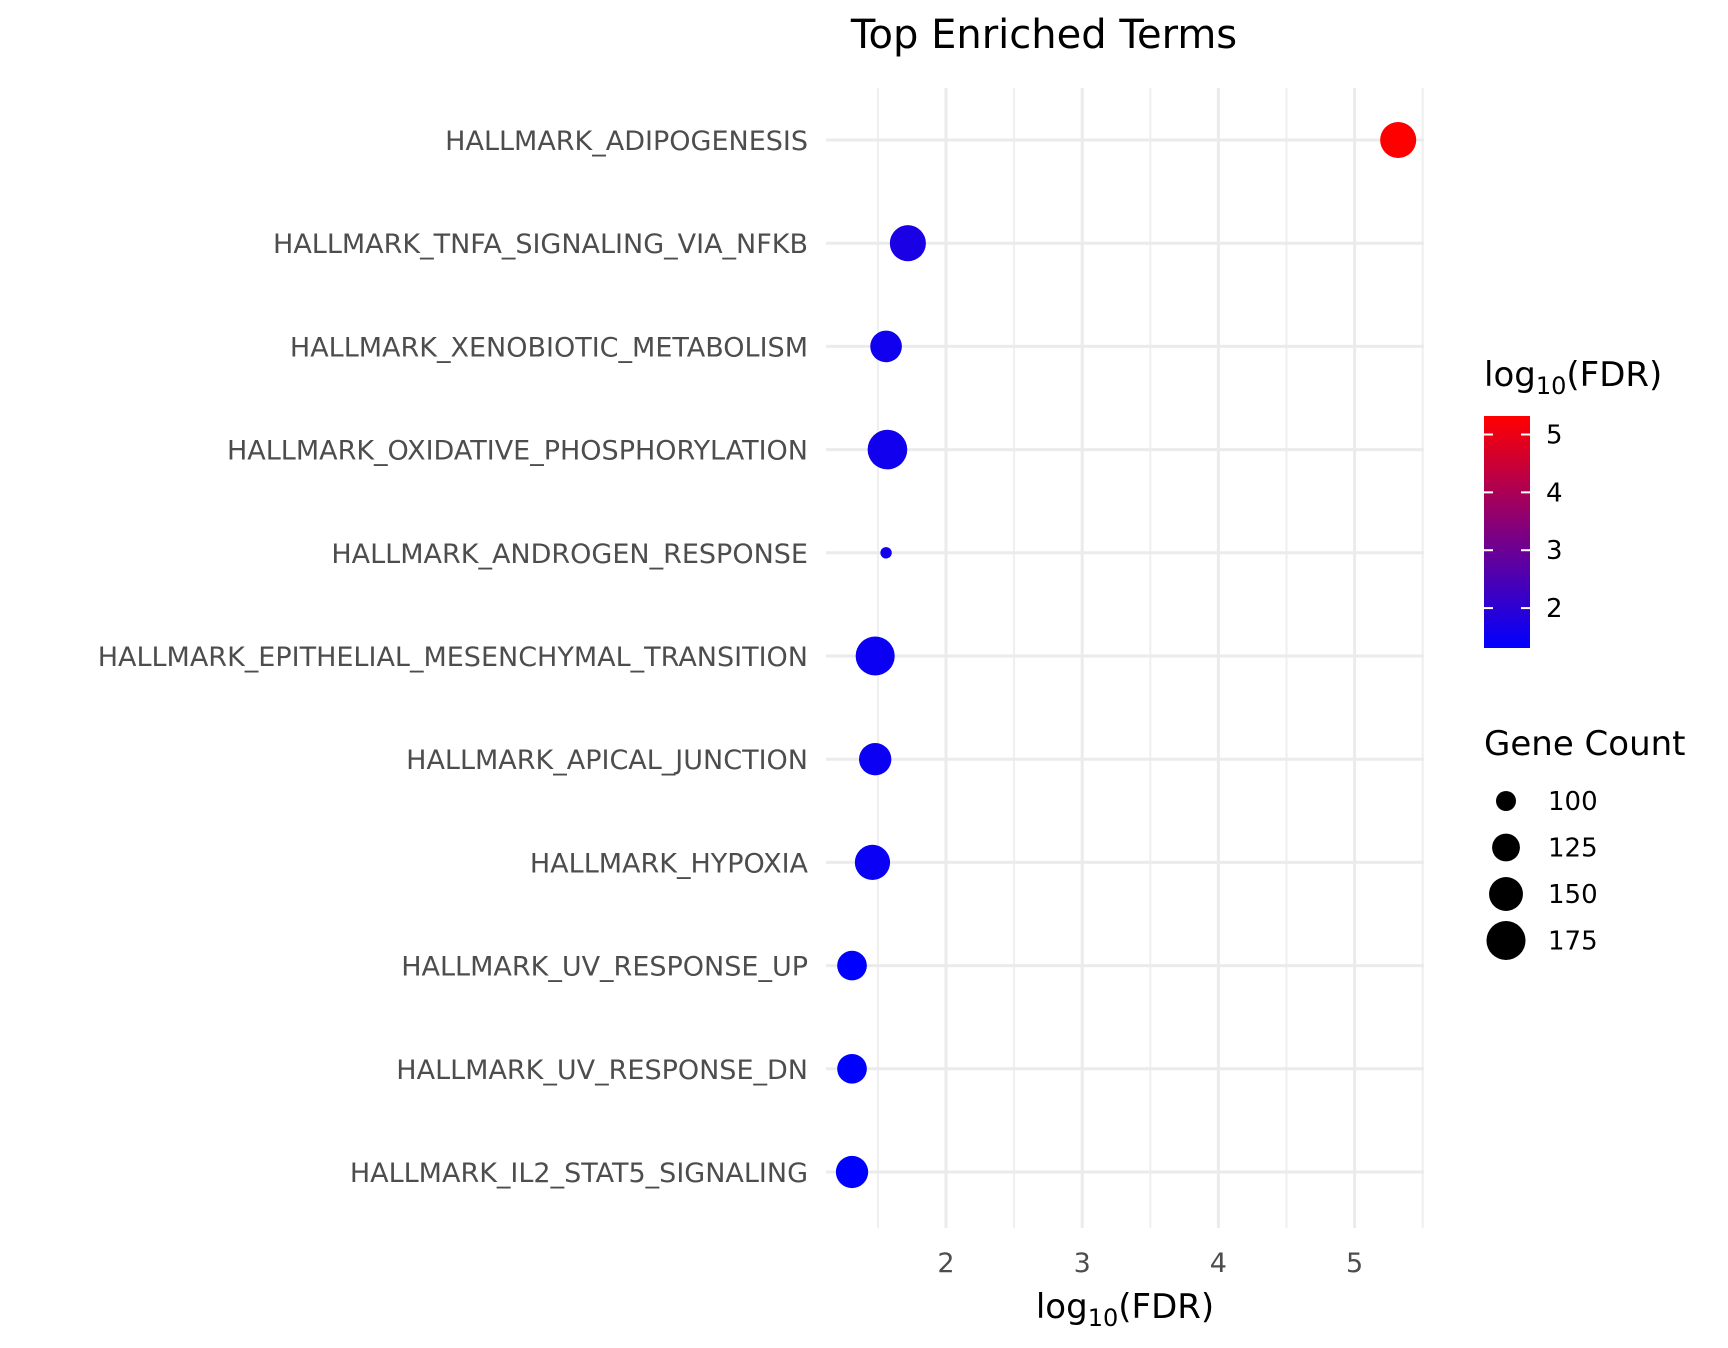 The width and height of the screenshot is (1728, 1348). What do you see at coordinates (1585, 744) in the screenshot?
I see `size-legend-title: Gene Count` at bounding box center [1585, 744].